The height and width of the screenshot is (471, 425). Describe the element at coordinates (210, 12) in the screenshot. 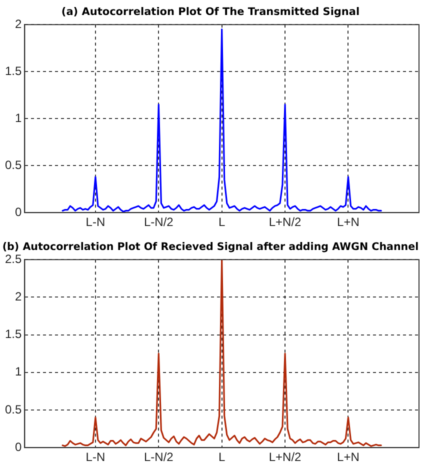

I see `chart-title: (a) Autocorrelation Plot Of The Transmitted Signal` at that location.